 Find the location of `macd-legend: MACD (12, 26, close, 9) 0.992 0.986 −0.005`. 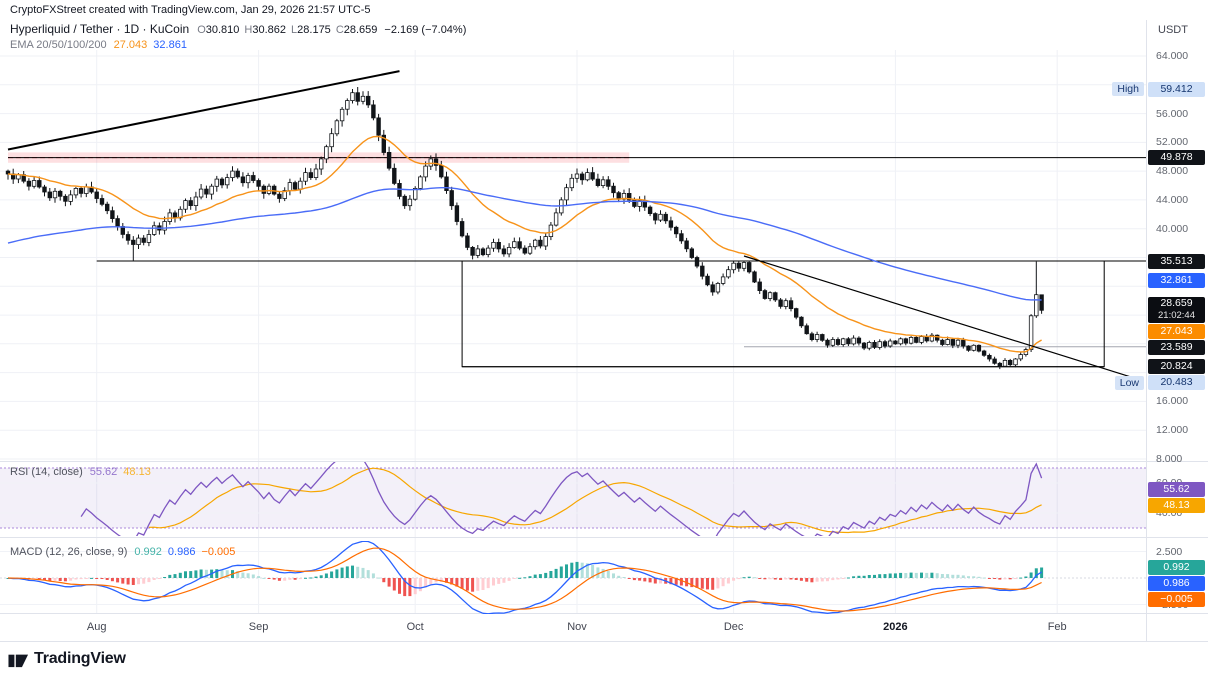

macd-legend: MACD (12, 26, close, 9) 0.992 0.986 −0.005 is located at coordinates (122, 552).